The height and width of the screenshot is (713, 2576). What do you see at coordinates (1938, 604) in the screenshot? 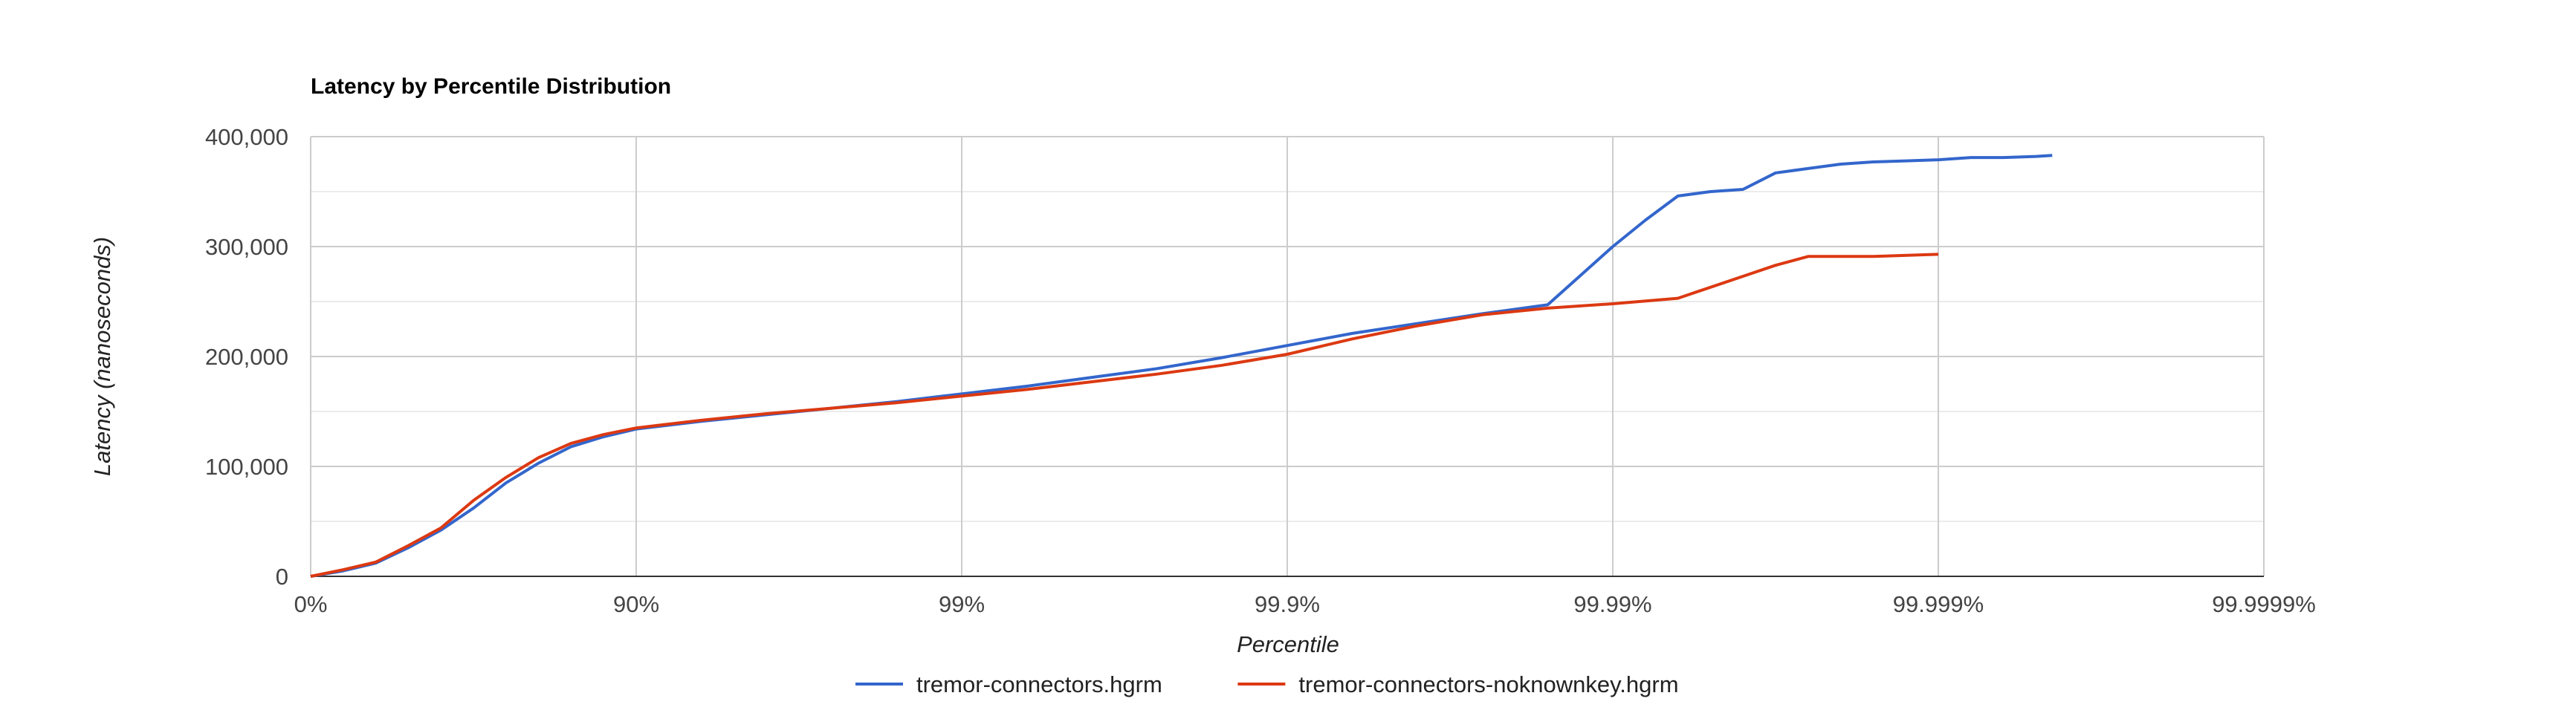
I see `x-tick-label: 99.999%` at bounding box center [1938, 604].